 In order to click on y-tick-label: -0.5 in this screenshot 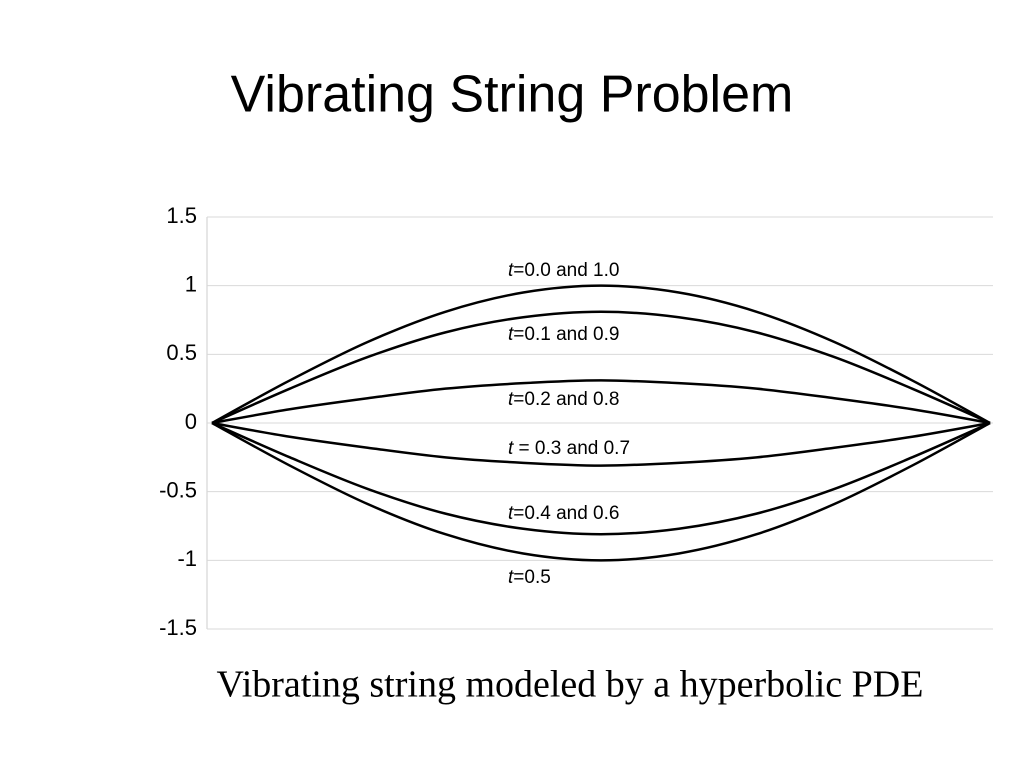, I will do `click(178, 489)`.